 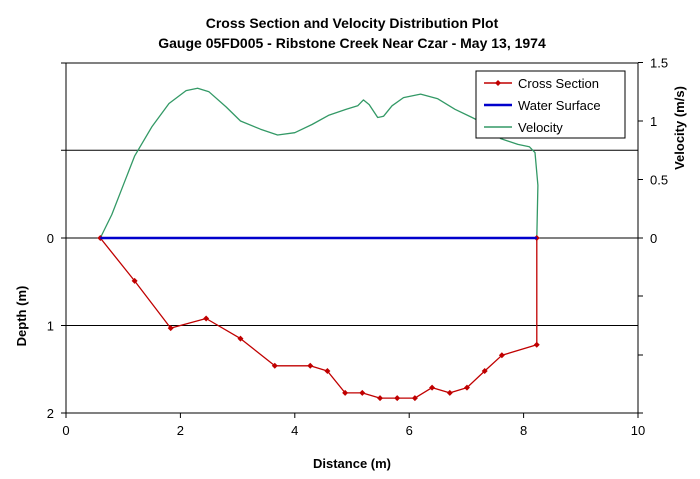 What do you see at coordinates (659, 180) in the screenshot?
I see `velocity-tick-label: 0.5` at bounding box center [659, 180].